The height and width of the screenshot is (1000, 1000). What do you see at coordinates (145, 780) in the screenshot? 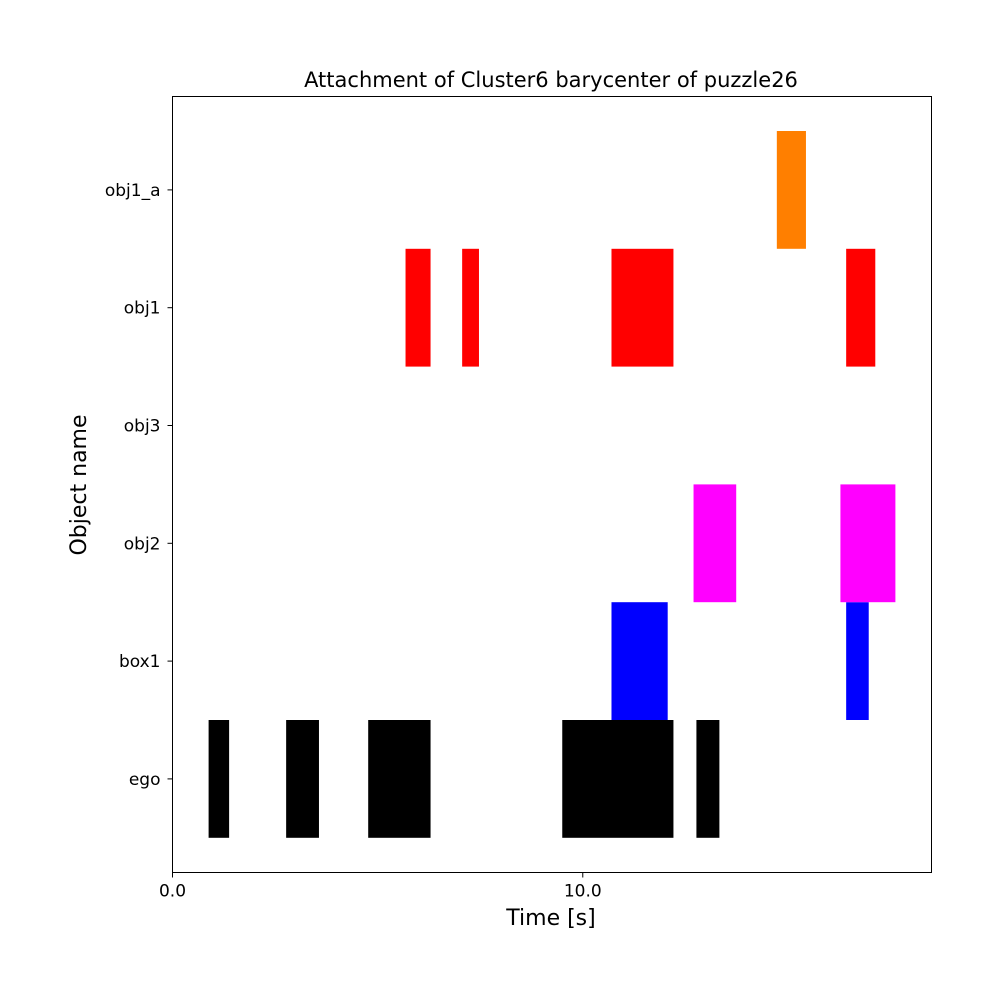
I see `y-tick-label-ego: ego` at bounding box center [145, 780].